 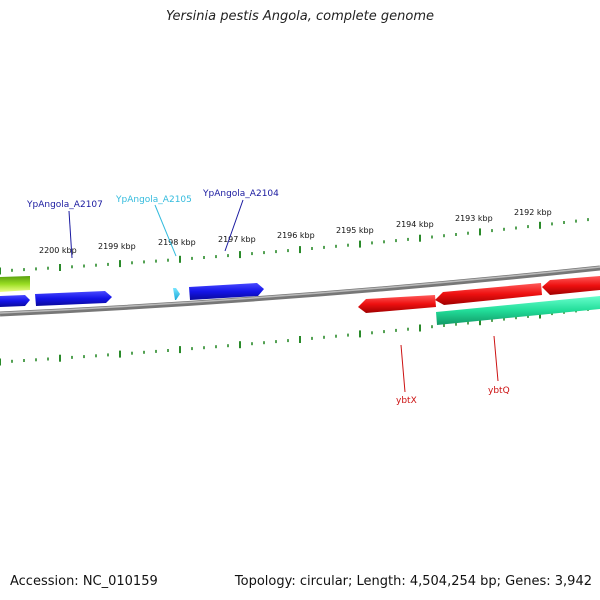 I want to click on scale-label: 2199 kbp, so click(x=117, y=246).